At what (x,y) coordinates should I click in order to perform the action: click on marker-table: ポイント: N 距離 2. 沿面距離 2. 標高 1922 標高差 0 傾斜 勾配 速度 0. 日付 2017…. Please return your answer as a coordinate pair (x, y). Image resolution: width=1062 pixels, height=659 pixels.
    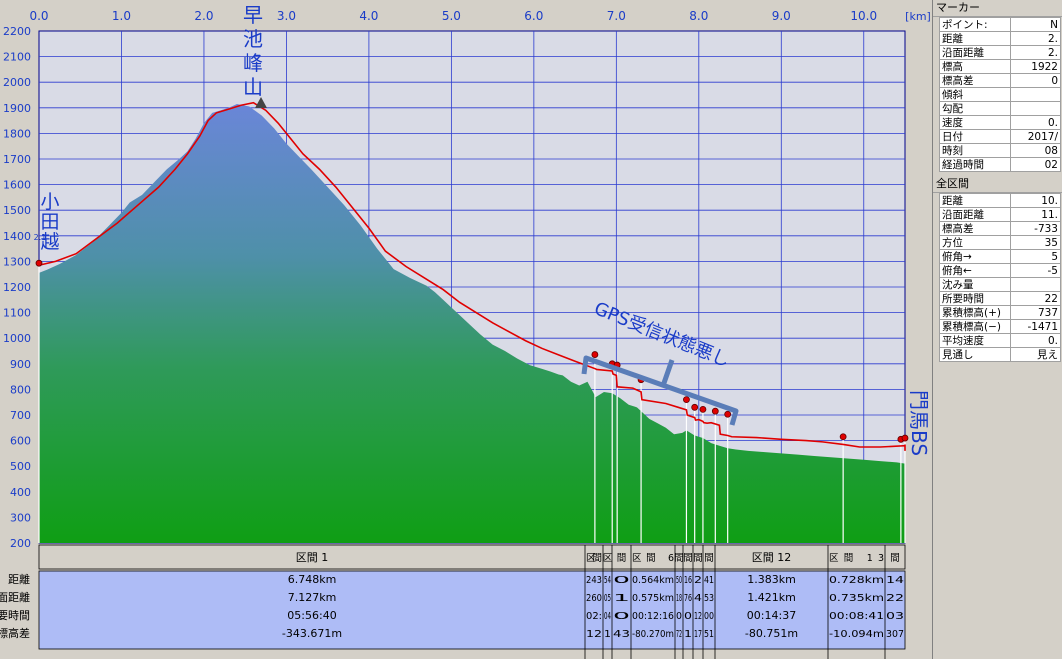
    Looking at the image, I should click on (1000, 94).